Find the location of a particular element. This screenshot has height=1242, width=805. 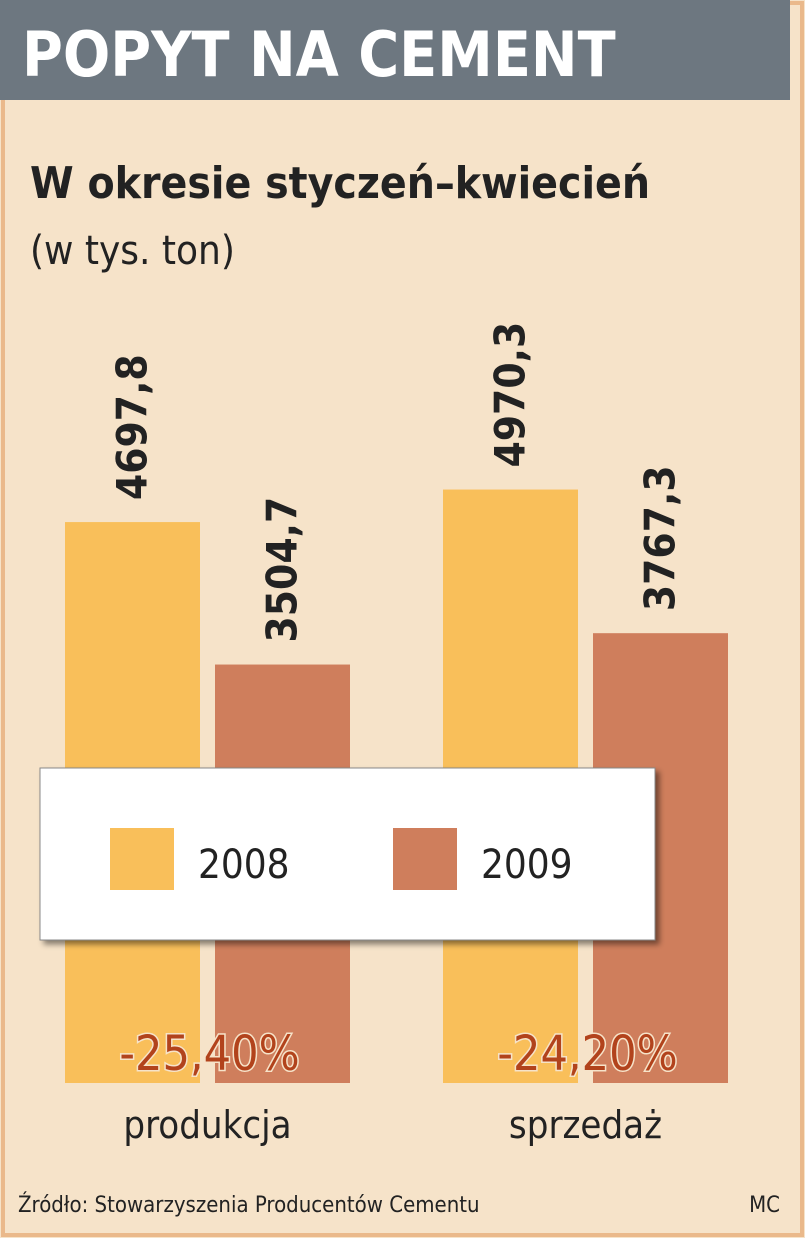

credit: MC is located at coordinates (764, 1205).